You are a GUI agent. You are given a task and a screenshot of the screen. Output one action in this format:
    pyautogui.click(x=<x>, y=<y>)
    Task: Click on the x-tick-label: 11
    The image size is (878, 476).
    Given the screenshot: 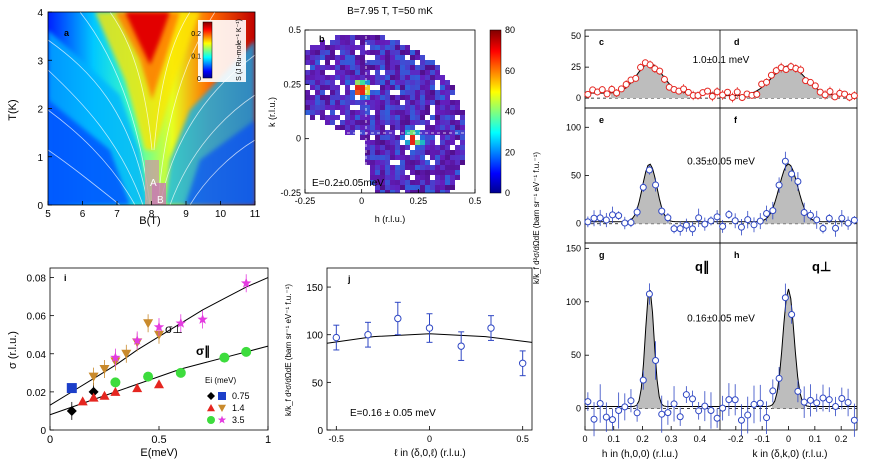 What is the action you would take?
    pyautogui.click(x=255, y=214)
    